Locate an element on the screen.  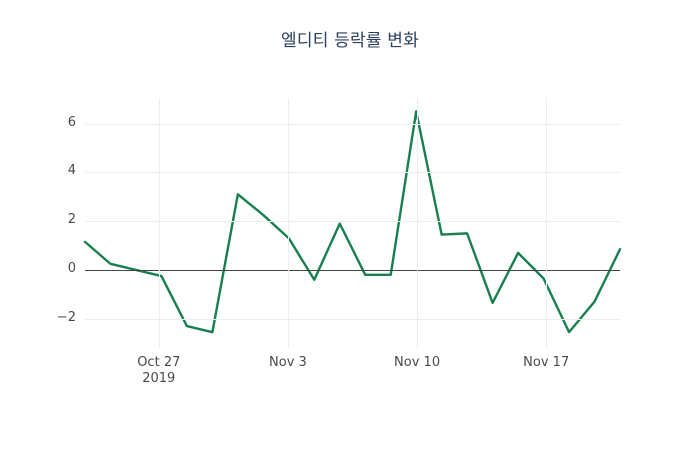
x-axis-tick-label-sub: 2019 is located at coordinates (159, 378).